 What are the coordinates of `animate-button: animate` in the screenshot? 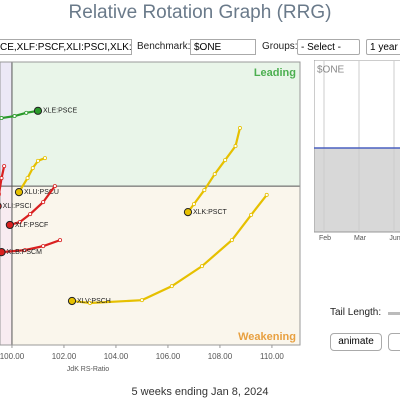 It's located at (356, 342).